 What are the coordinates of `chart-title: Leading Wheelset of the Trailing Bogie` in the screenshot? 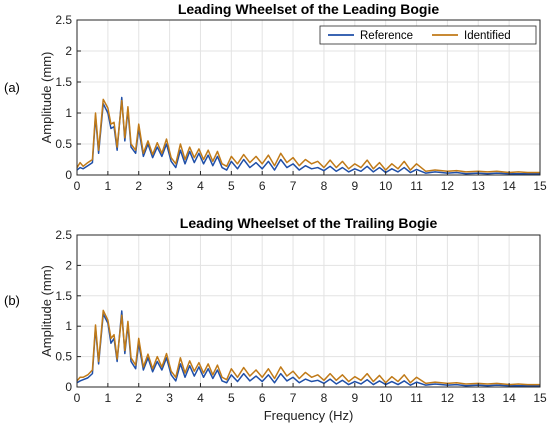 It's located at (309, 223).